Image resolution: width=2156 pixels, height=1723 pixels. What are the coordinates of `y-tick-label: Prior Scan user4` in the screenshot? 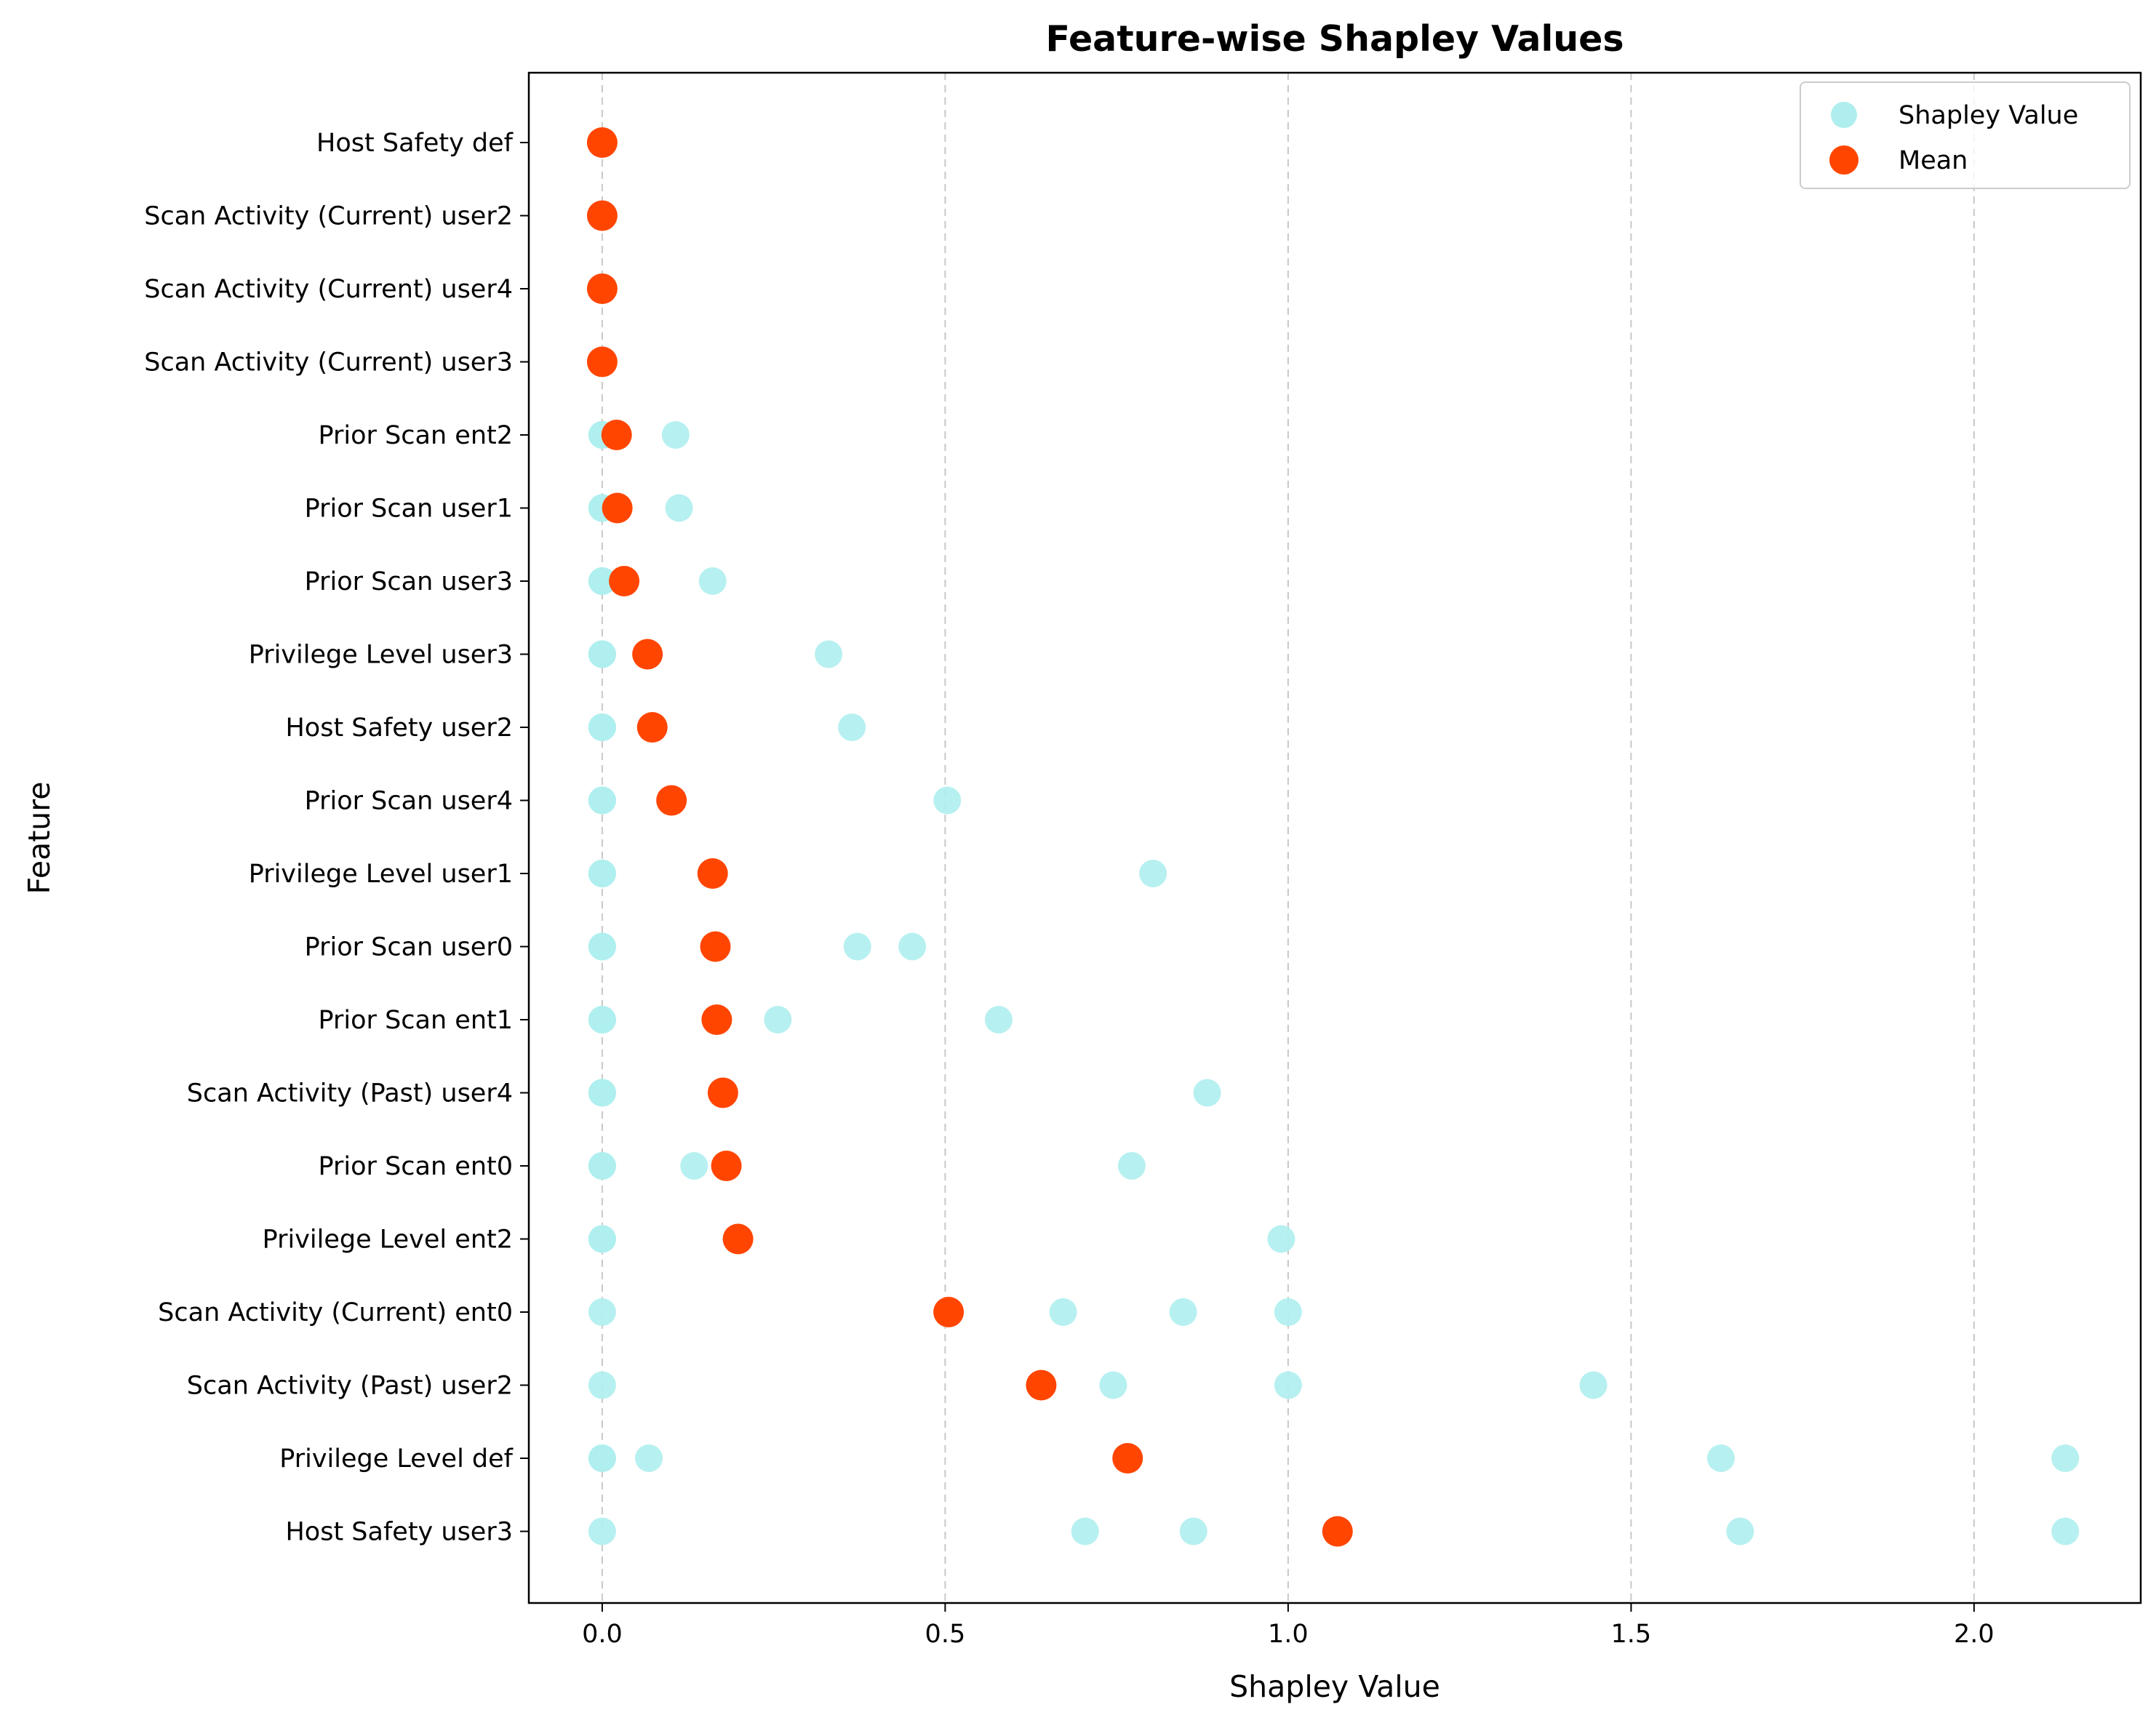 It's located at (409, 801).